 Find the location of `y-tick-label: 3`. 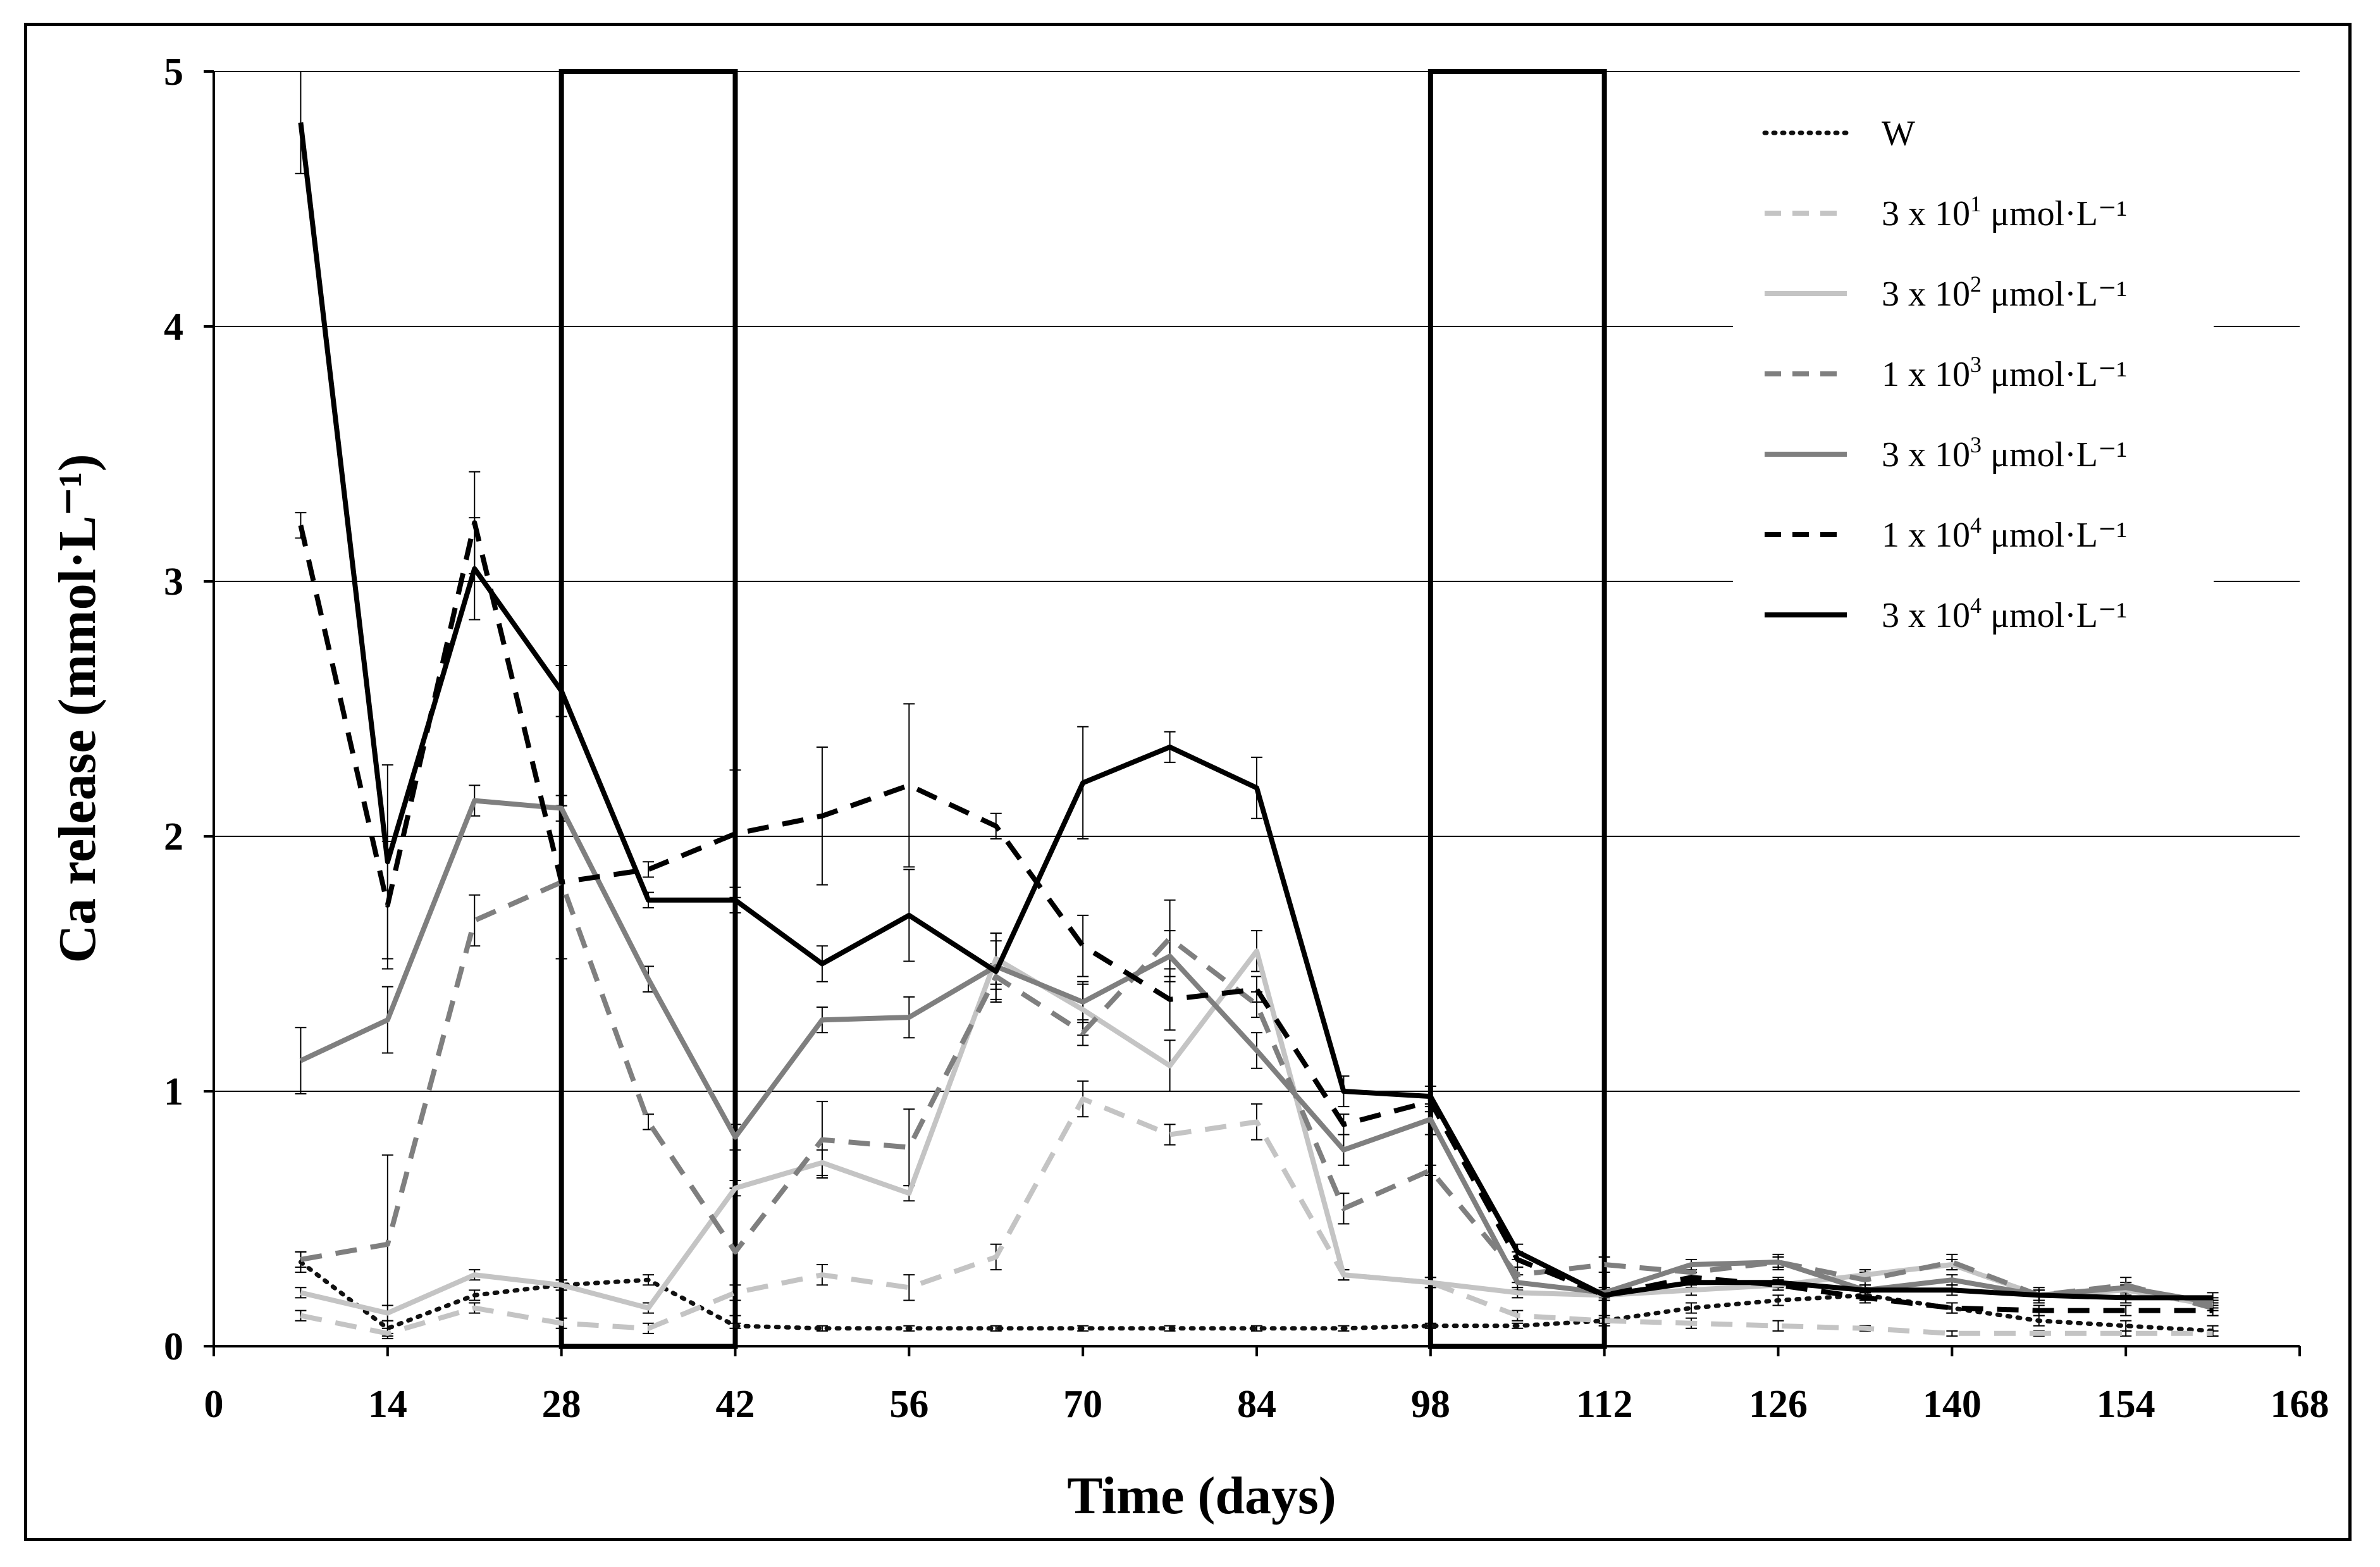

y-tick-label: 3 is located at coordinates (173, 582).